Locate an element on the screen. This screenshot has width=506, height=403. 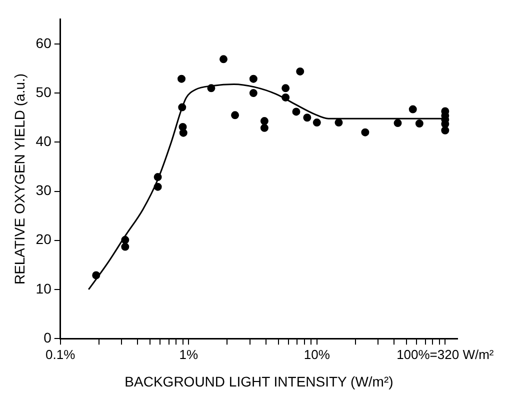
y-tick-label: 50 is located at coordinates (44, 92).